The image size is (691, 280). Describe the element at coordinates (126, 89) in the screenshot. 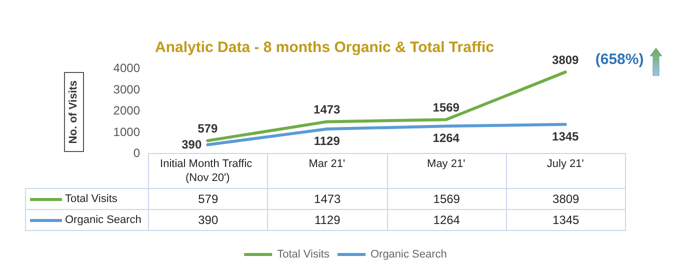

I see `y-tick-label: 3000` at that location.